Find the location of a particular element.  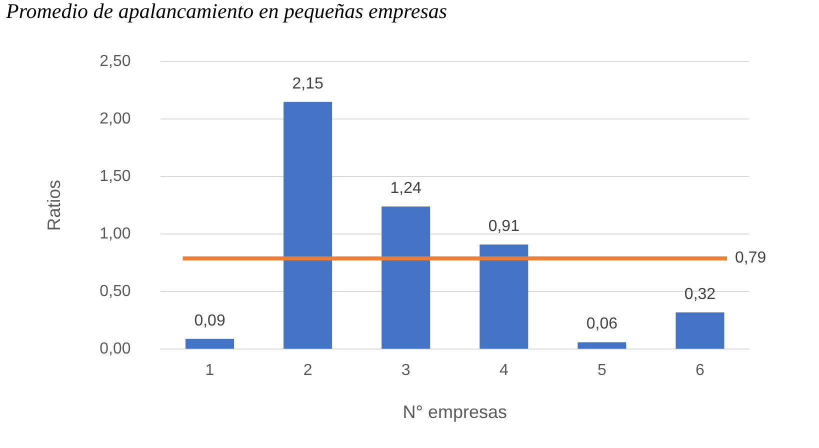

y-tick-label: 2,00 is located at coordinates (115, 119).